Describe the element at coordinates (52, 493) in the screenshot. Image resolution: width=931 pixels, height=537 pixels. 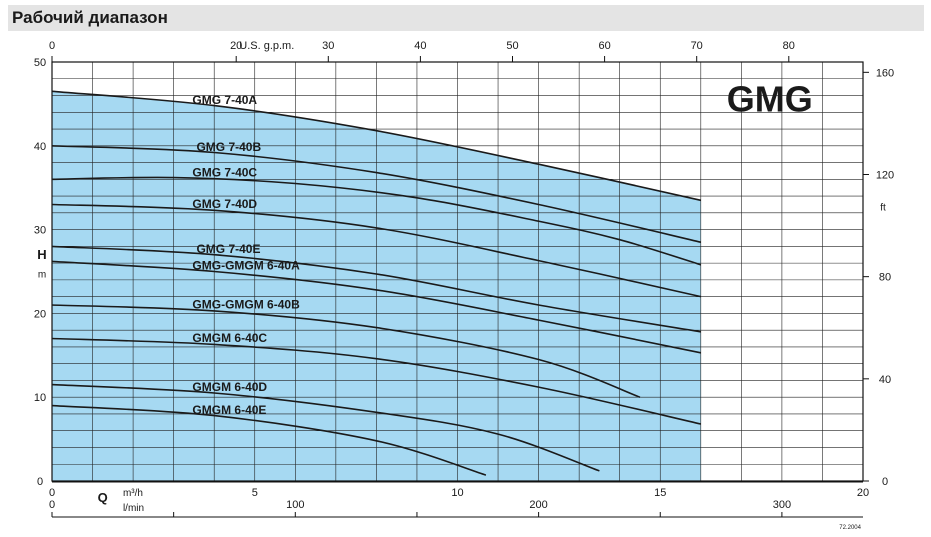
I see `x-tick-label: 0` at that location.